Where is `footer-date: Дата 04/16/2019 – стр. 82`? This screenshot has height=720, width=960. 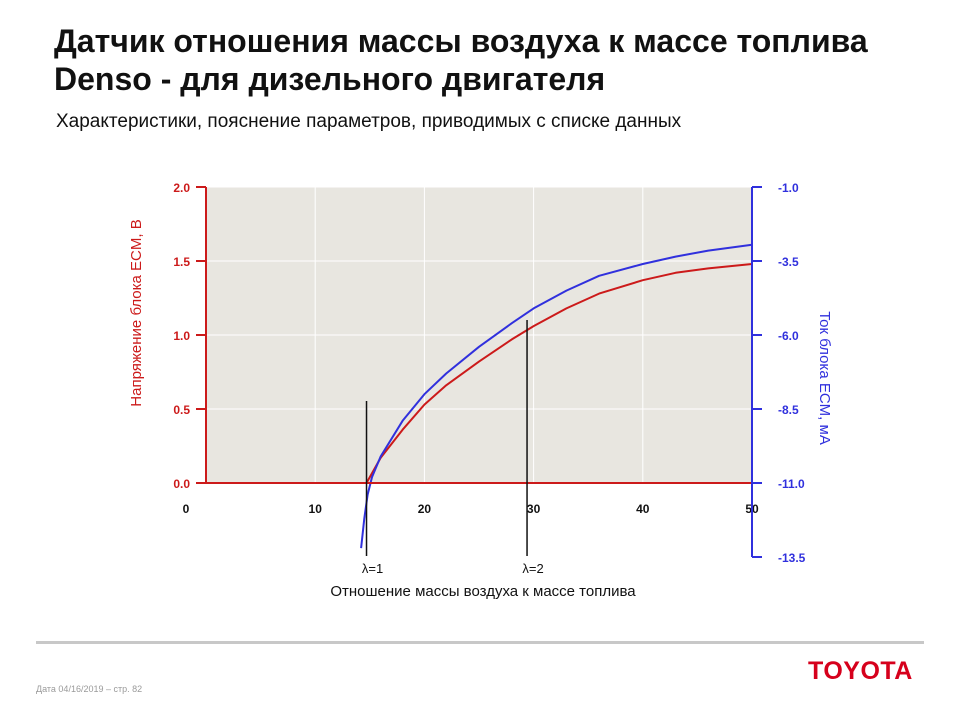 footer-date: Дата 04/16/2019 – стр. 82 is located at coordinates (89, 689).